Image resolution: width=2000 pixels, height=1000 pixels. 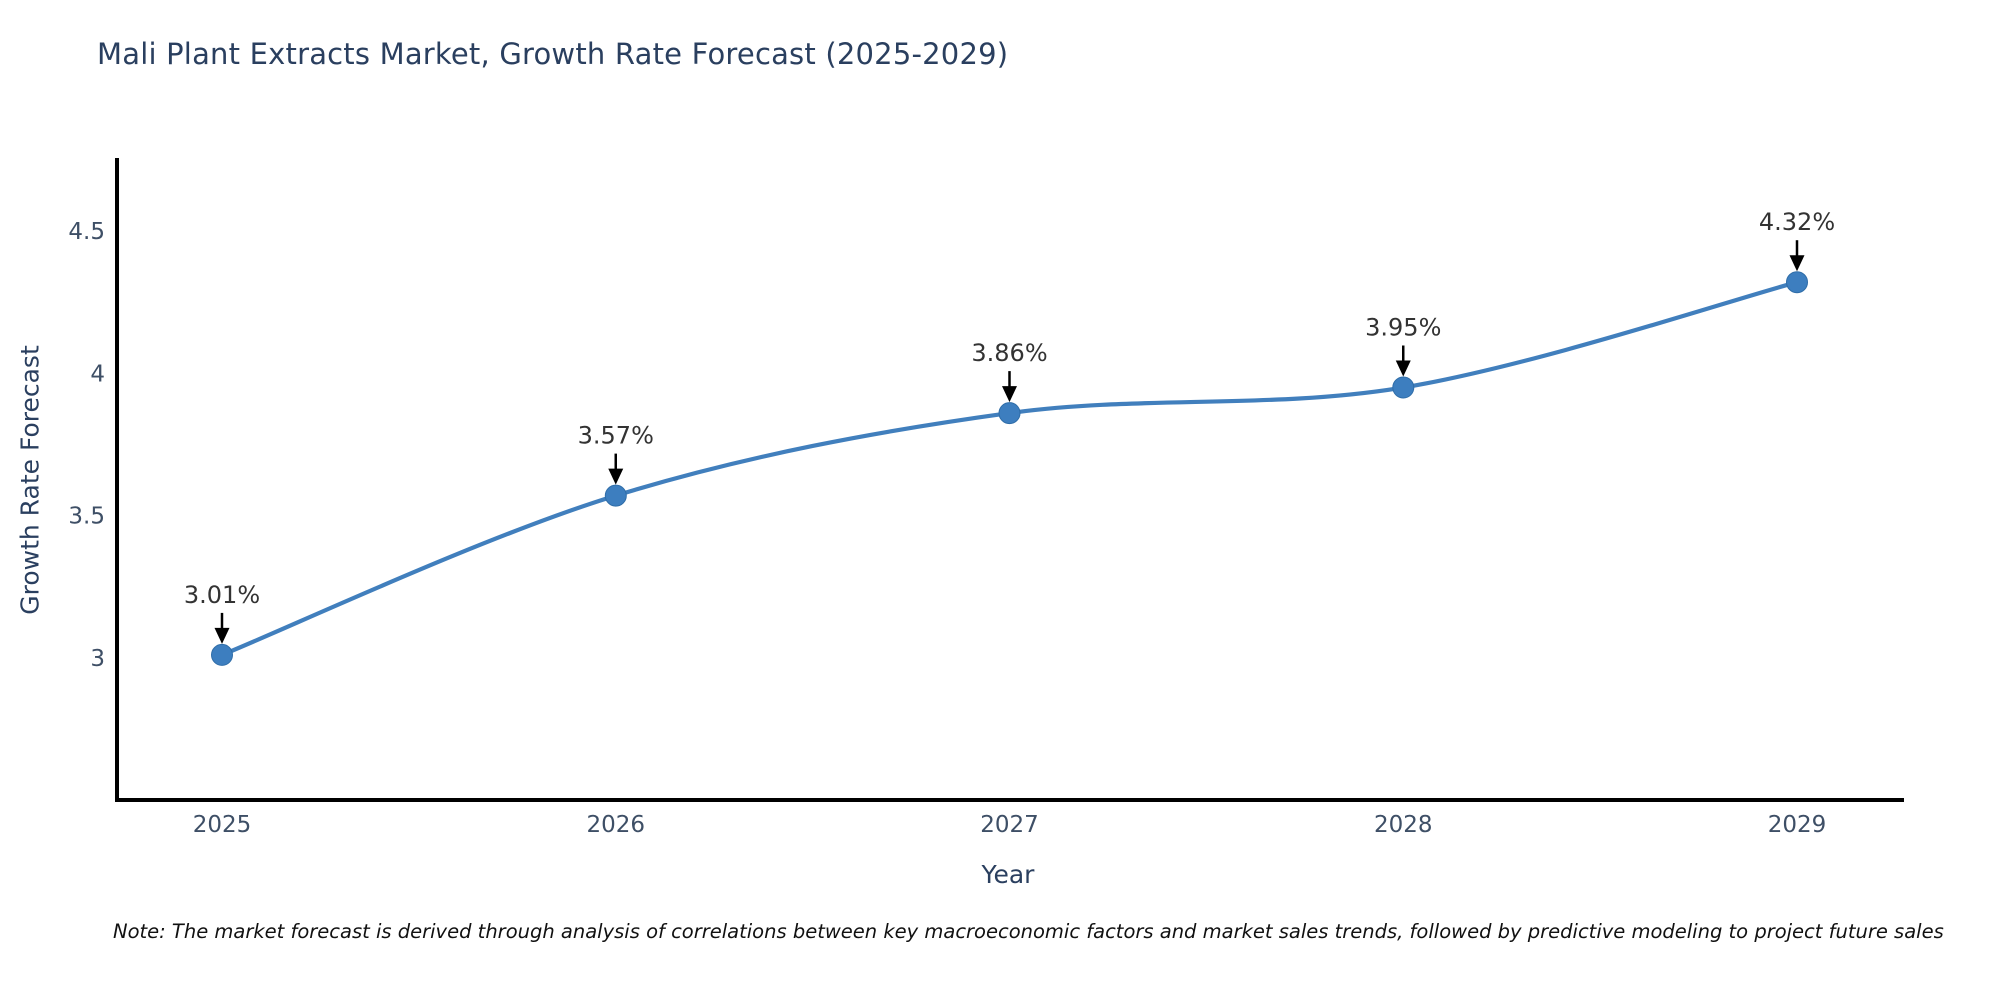 What do you see at coordinates (615, 825) in the screenshot?
I see `x-tick-label: 2026` at bounding box center [615, 825].